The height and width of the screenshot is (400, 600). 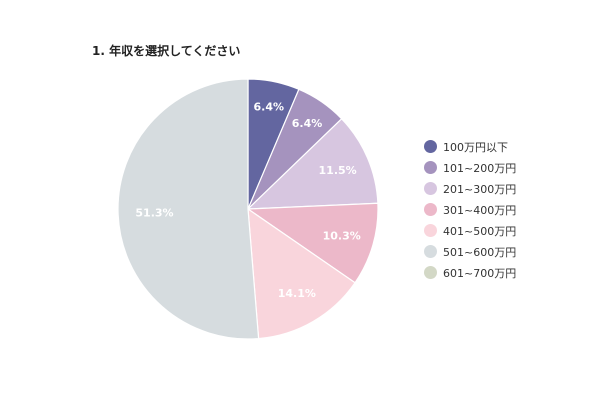 I want to click on legend-item-4: 301~400万円, so click(x=470, y=209).